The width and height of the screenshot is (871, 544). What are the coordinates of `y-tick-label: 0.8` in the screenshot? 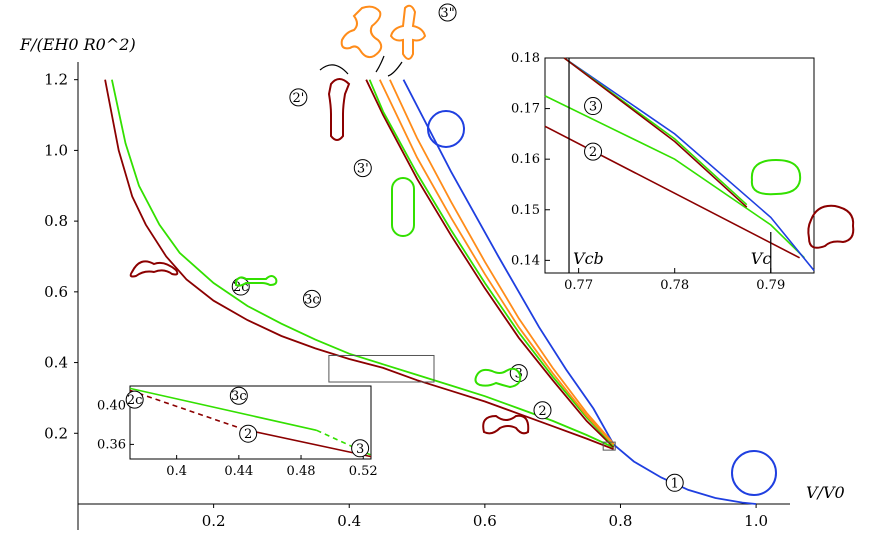 It's located at (56, 221).